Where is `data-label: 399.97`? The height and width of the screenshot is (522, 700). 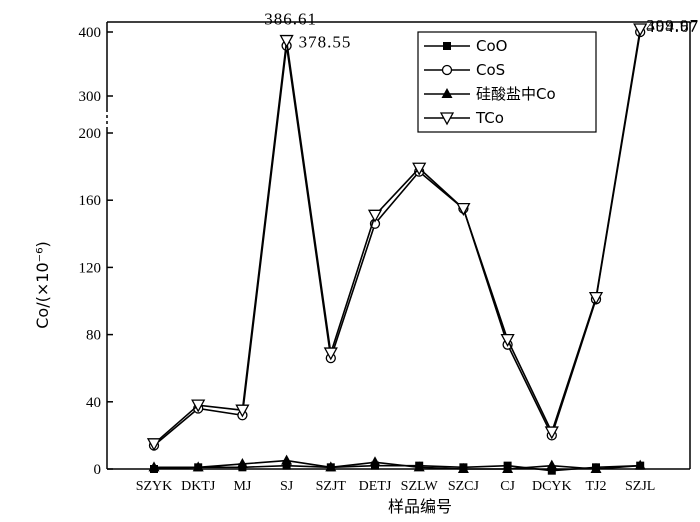 data-label: 399.97 is located at coordinates (672, 25).